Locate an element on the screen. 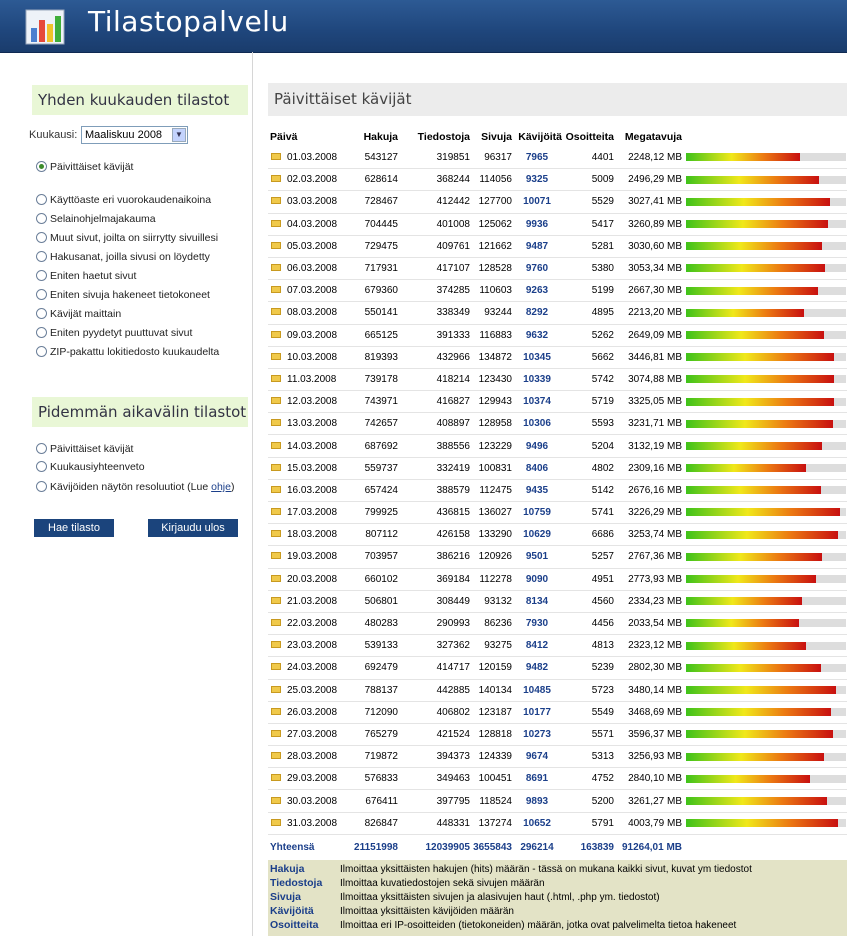  cell-date: 01.03.2008 is located at coordinates (308, 158).